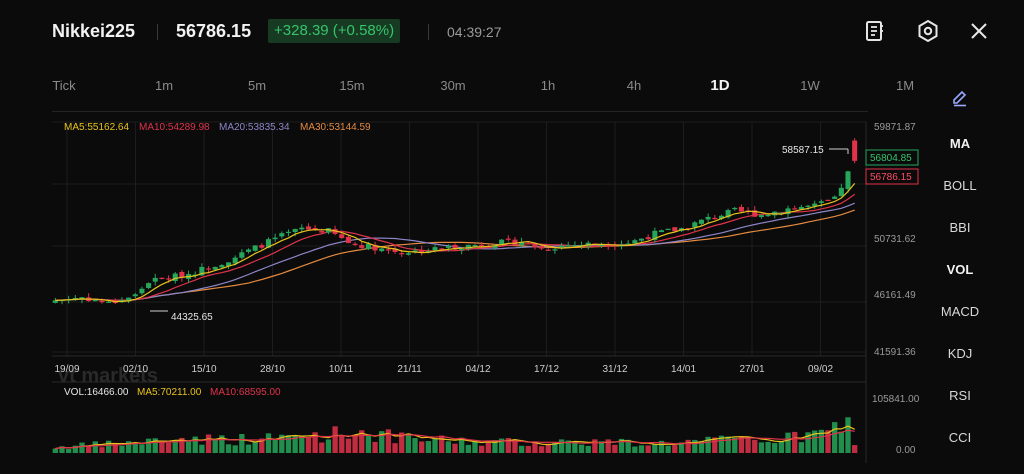 This screenshot has height=474, width=1024. What do you see at coordinates (960, 227) in the screenshot?
I see `indicator-bbi: BBI` at bounding box center [960, 227].